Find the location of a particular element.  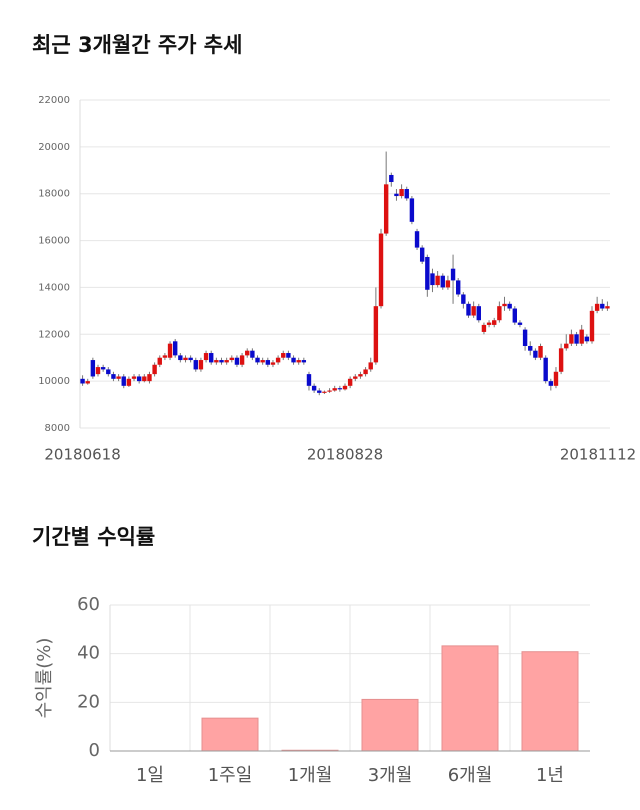

y-tick-label: 40 is located at coordinates (88, 653).